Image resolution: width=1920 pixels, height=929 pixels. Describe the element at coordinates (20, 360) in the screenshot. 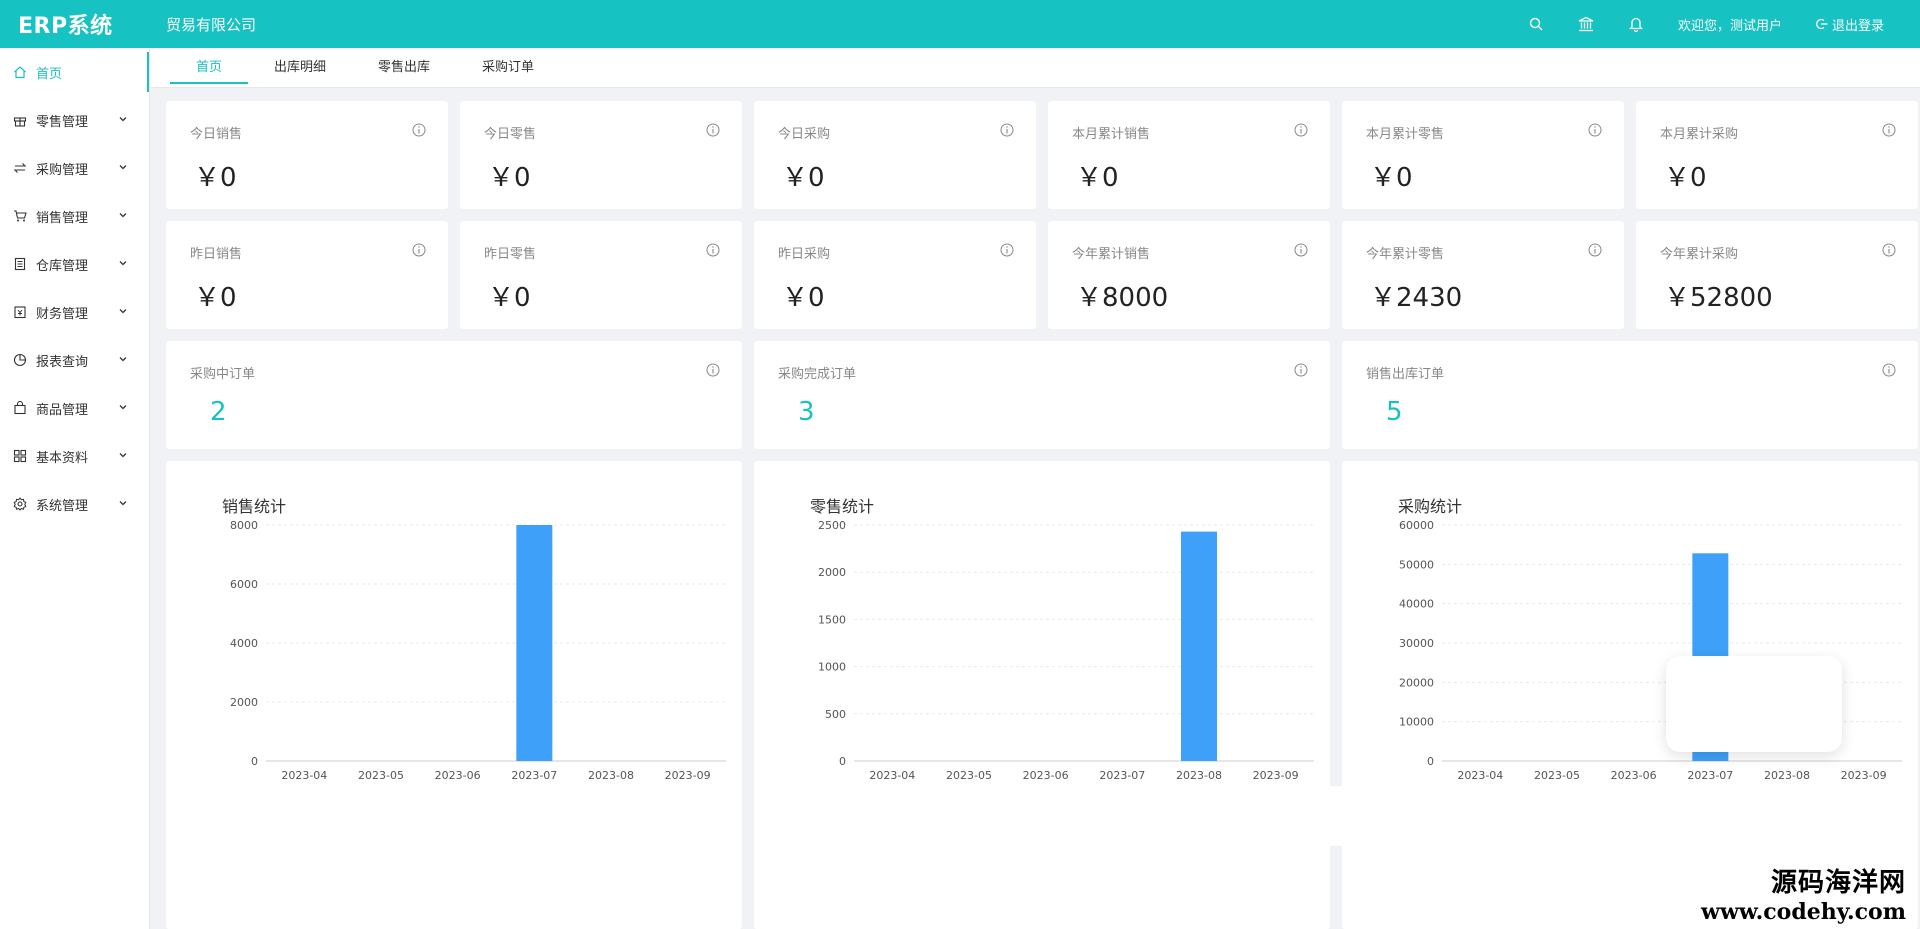

I see `pie-chart-icon` at that location.